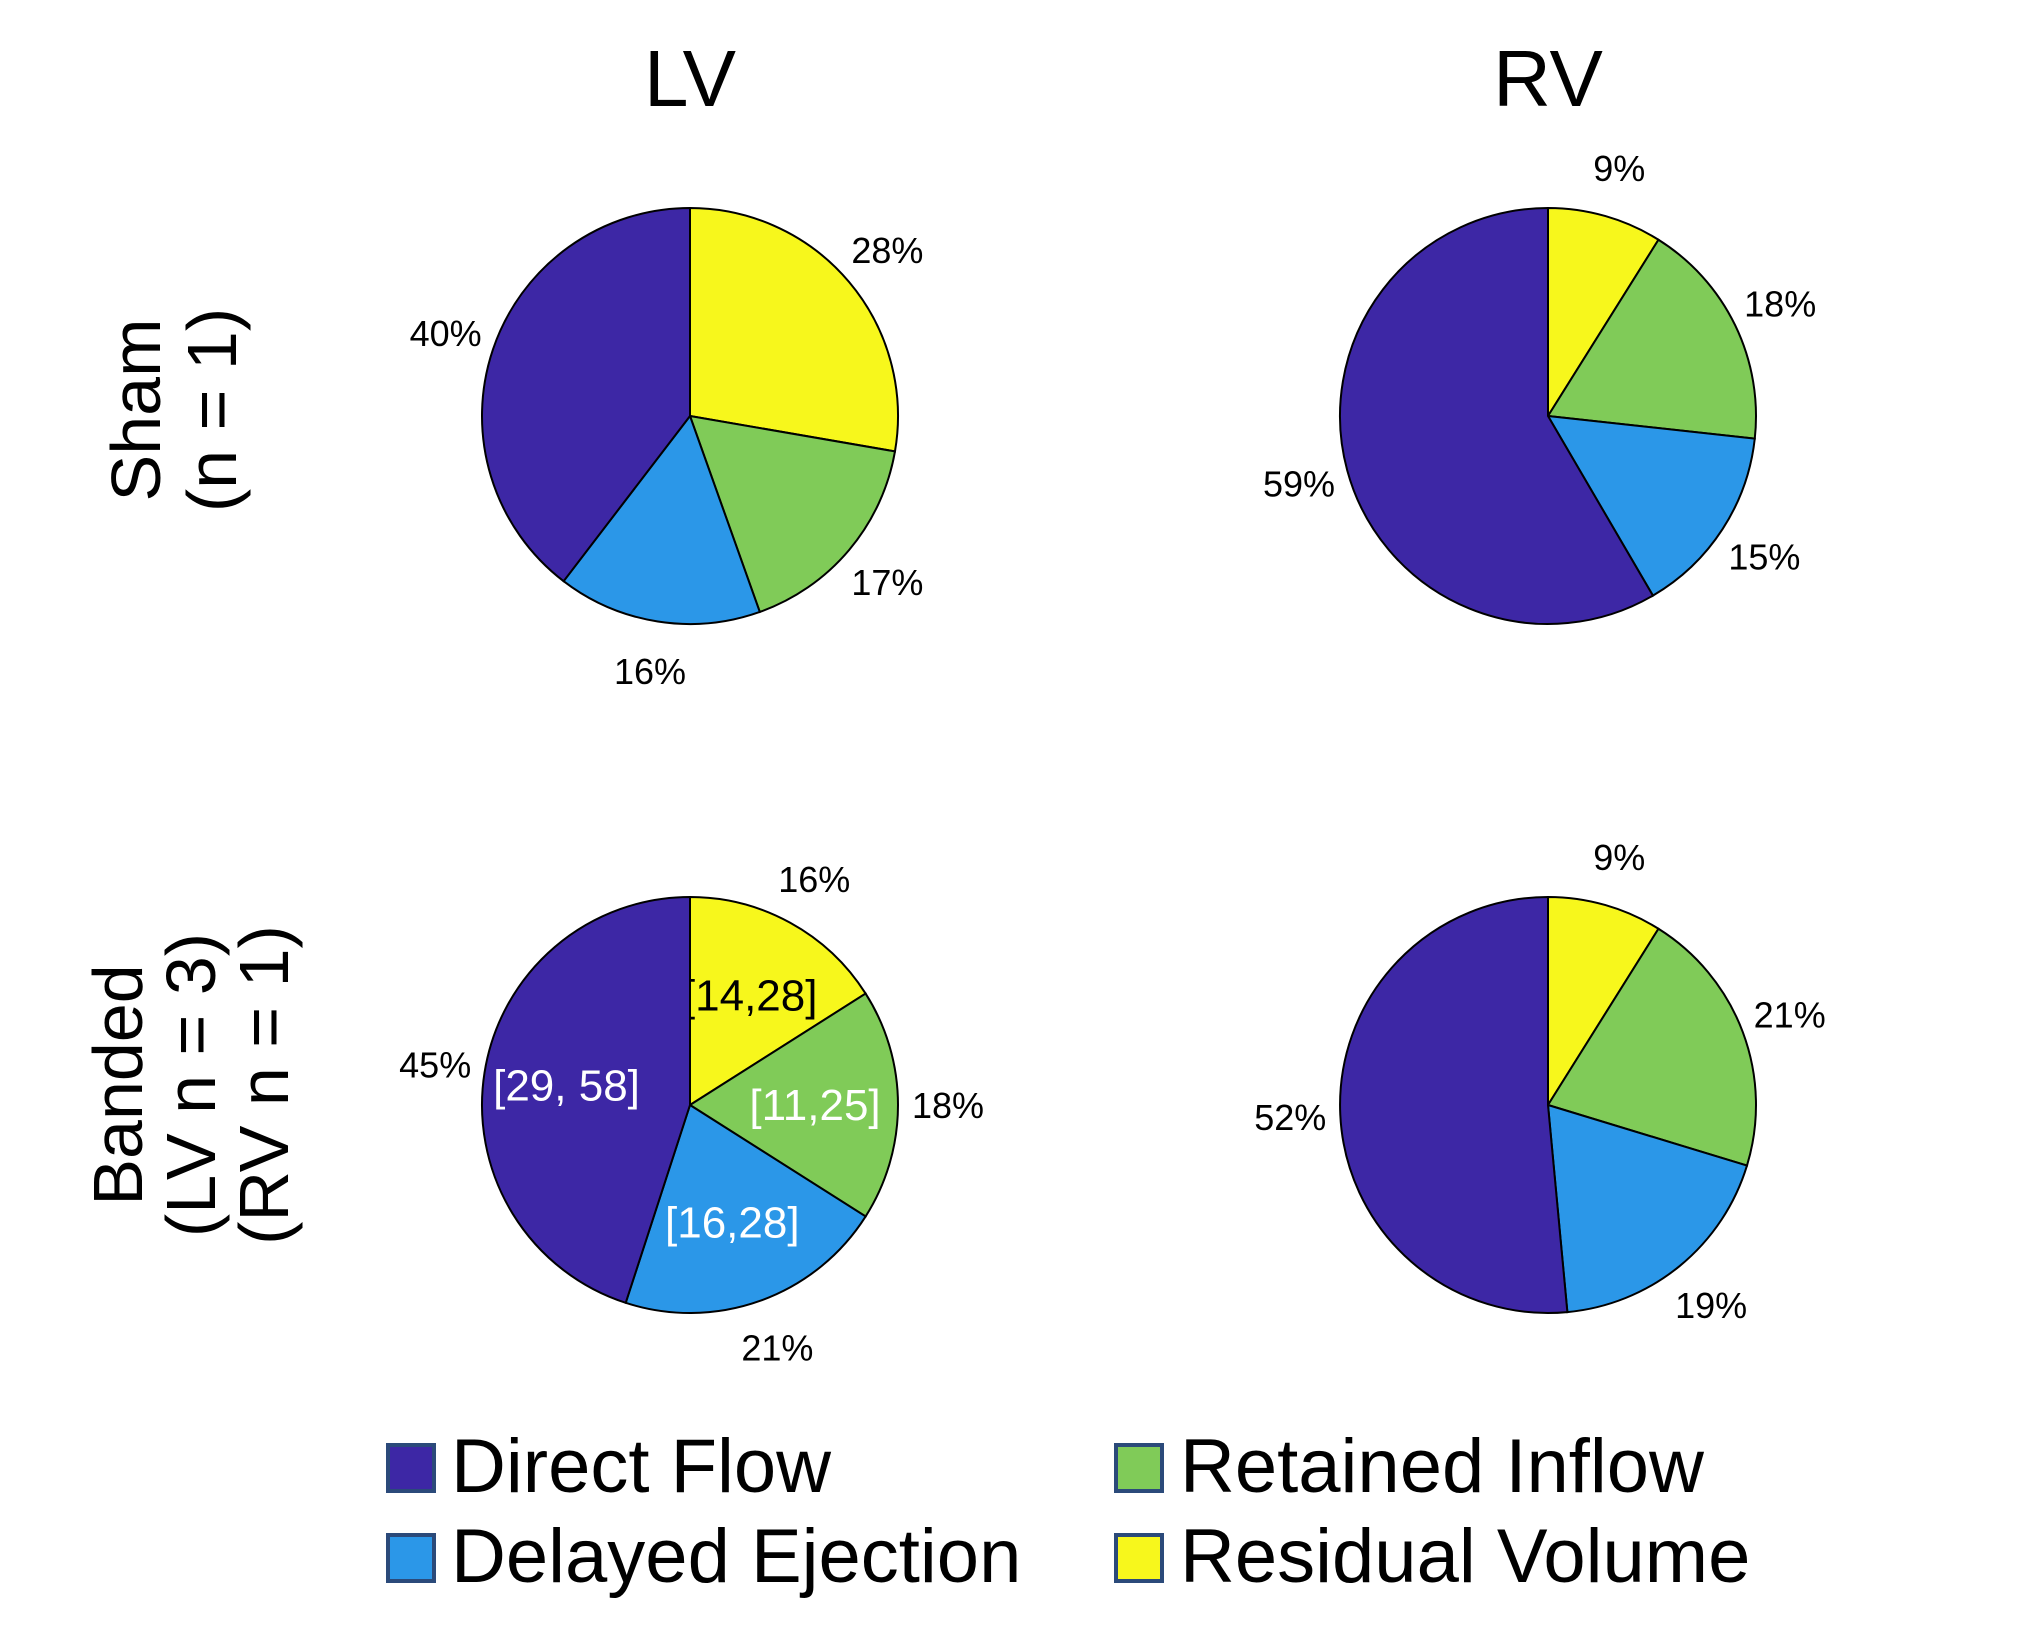 This screenshot has height=1640, width=2035. I want to click on pie-percent-label: 17%, so click(887, 582).